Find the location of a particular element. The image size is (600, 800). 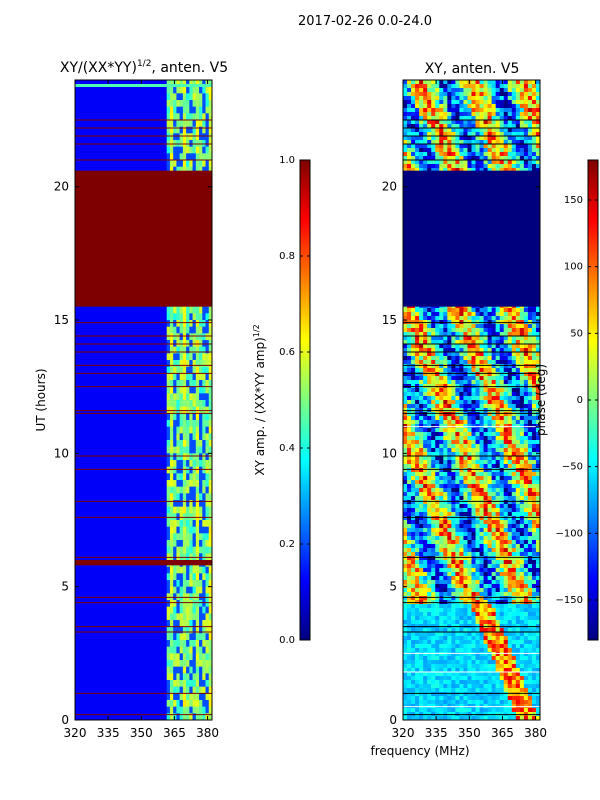

amplitude-top-strip is located at coordinates (143, 85).